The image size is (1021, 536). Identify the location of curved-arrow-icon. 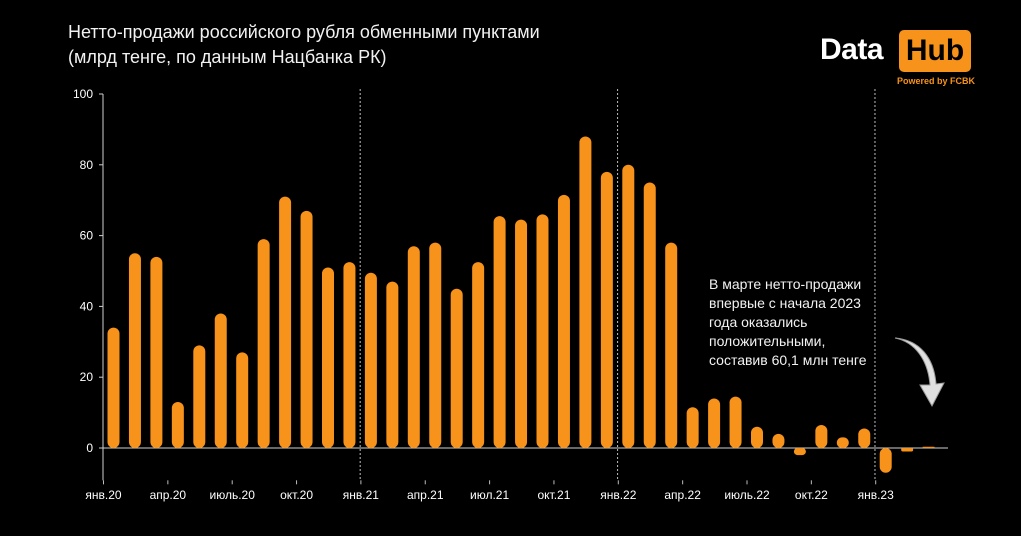
(919, 372).